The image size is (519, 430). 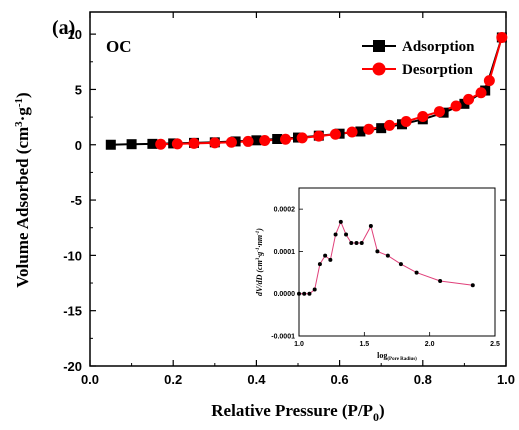 What do you see at coordinates (340, 379) in the screenshot?
I see `x-tick-label: 0.6` at bounding box center [340, 379].